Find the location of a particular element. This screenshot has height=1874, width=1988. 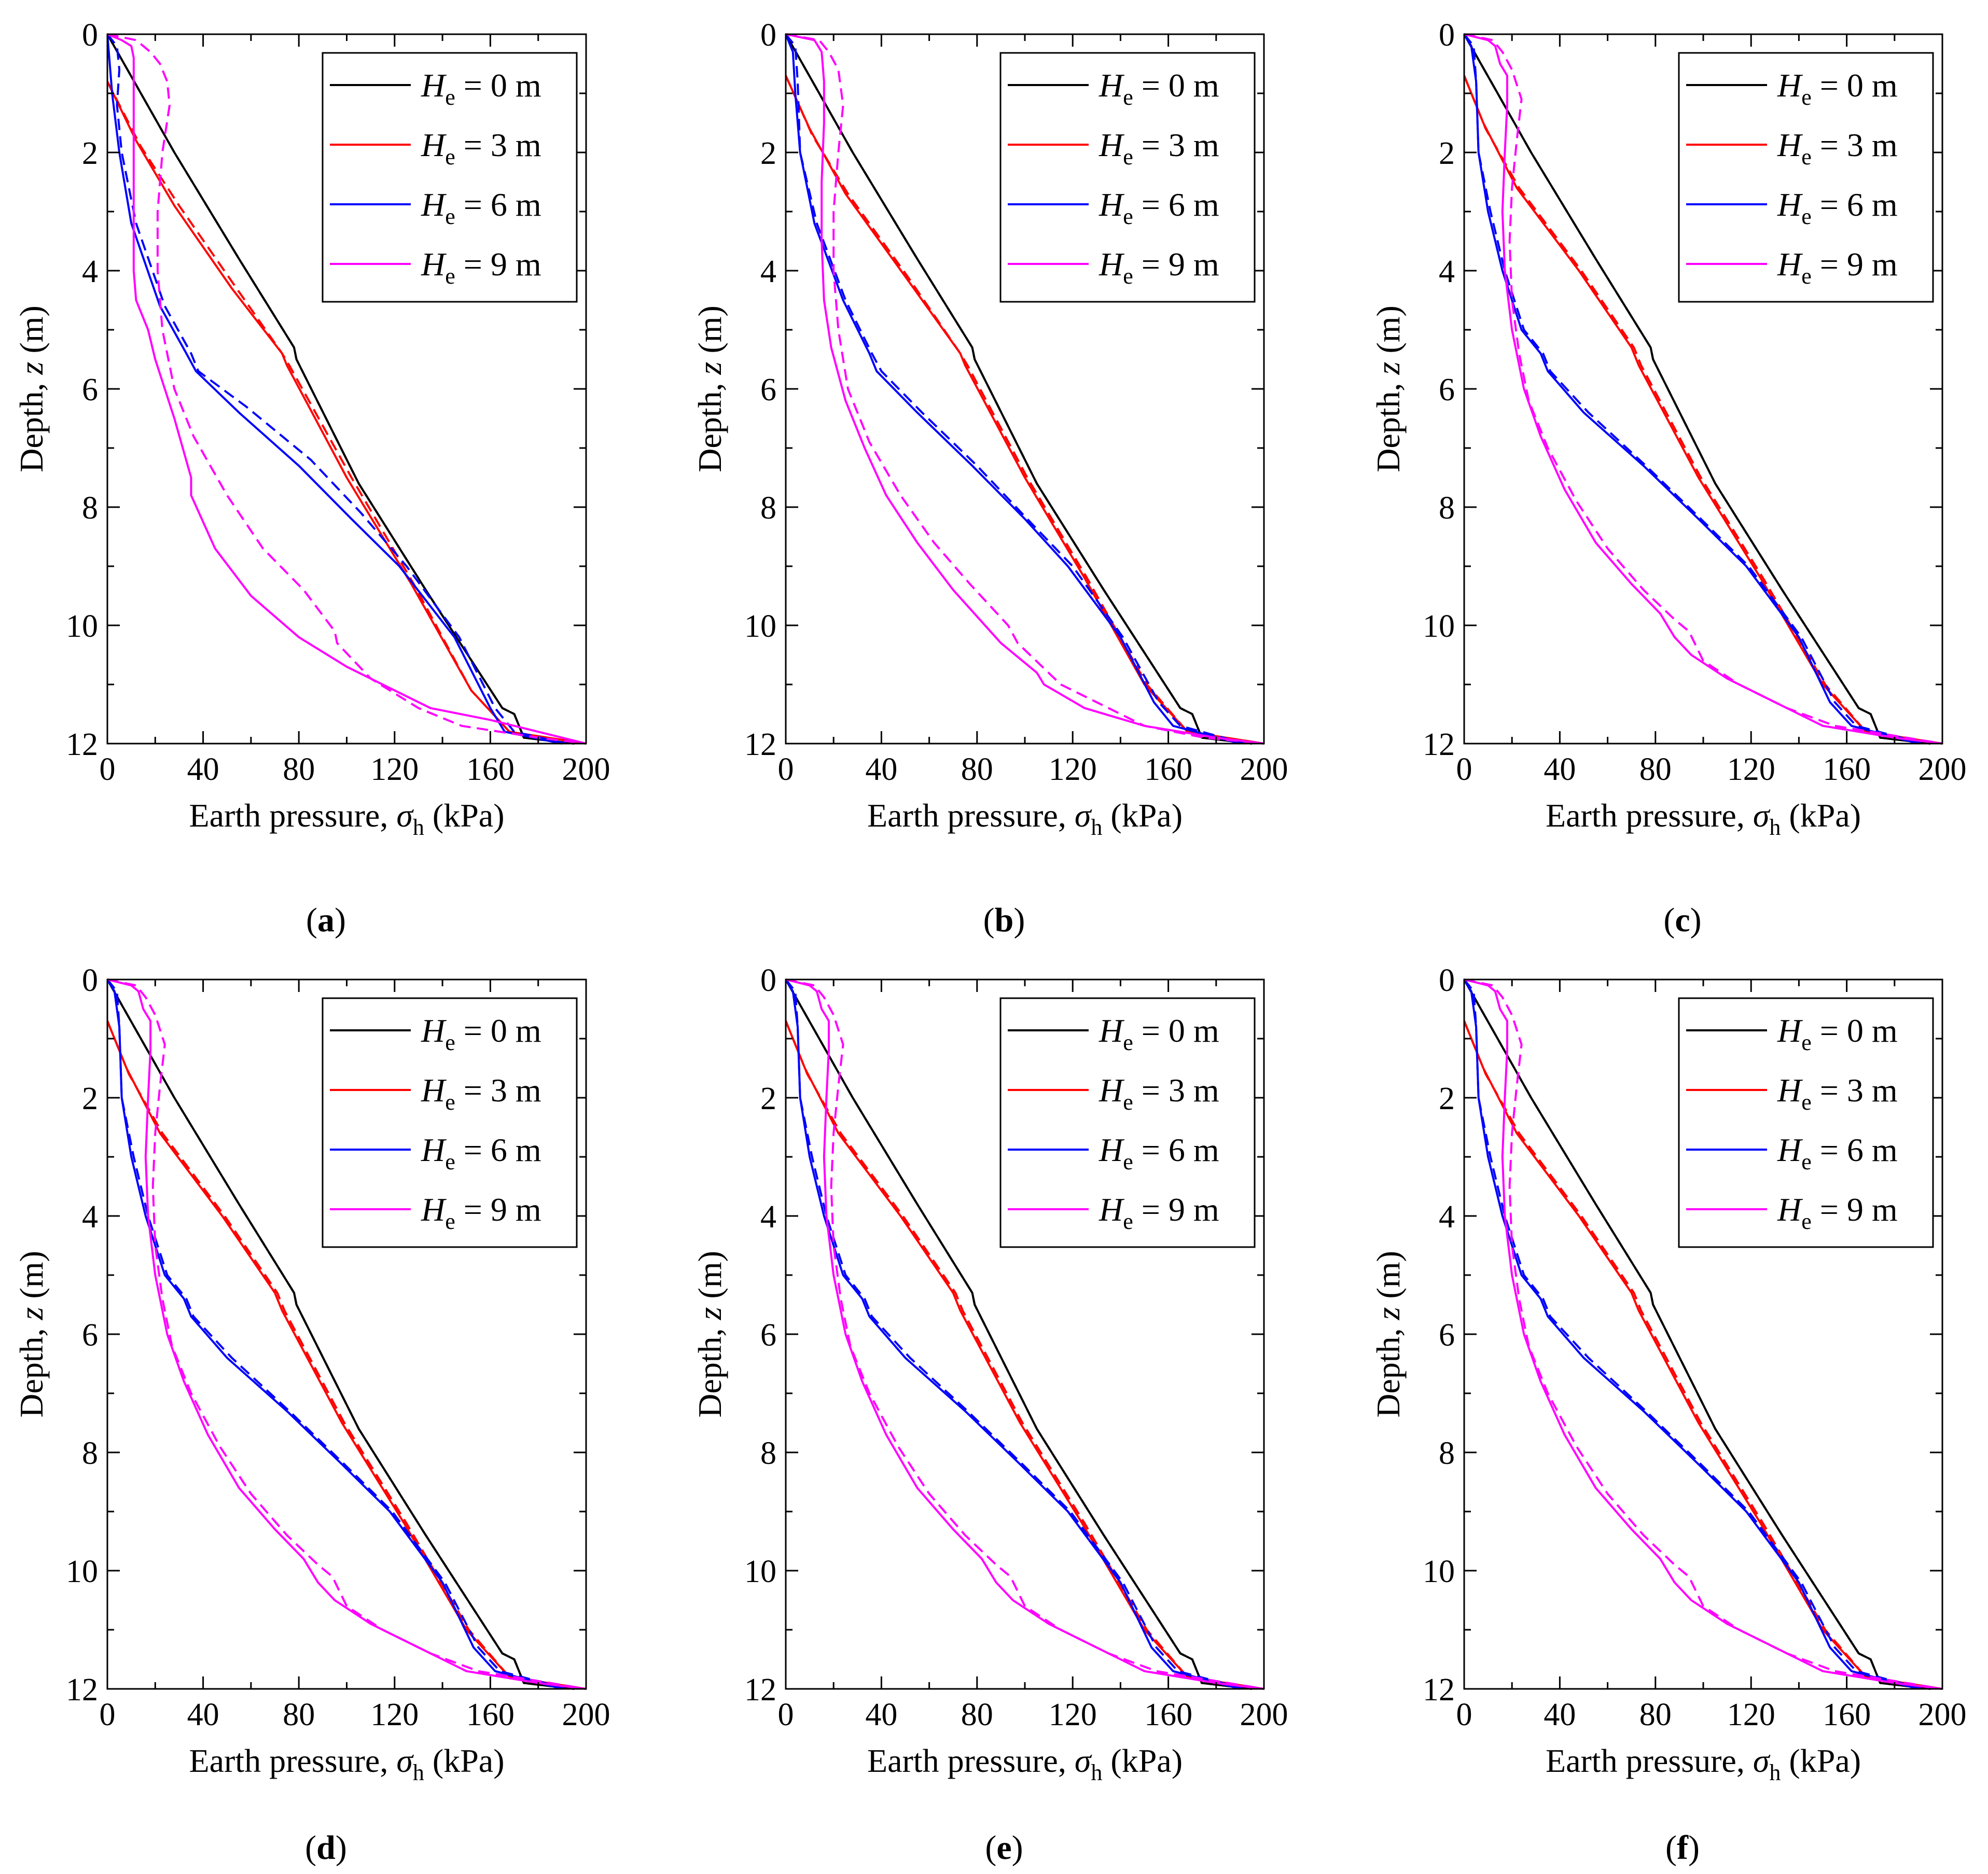

legend-entry: He = 9 m is located at coordinates (1159, 1212).